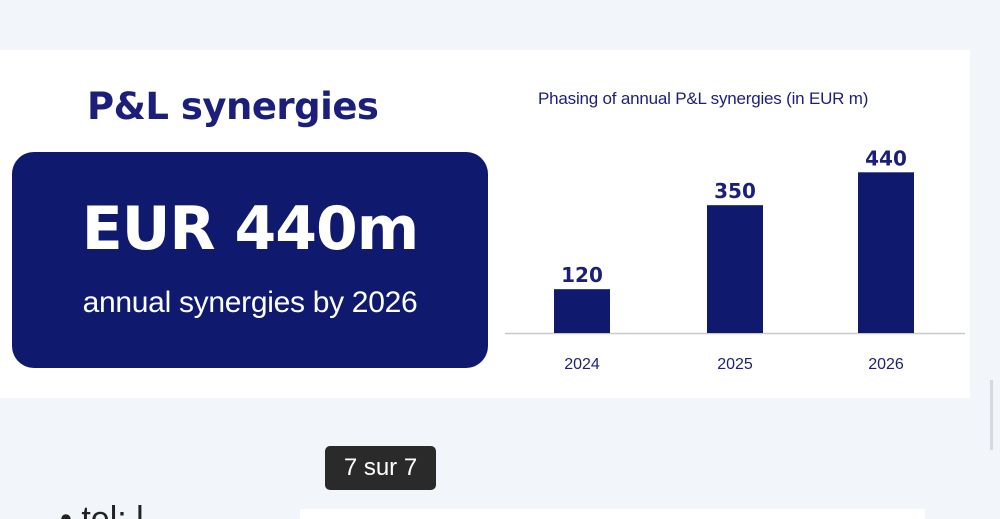  Describe the element at coordinates (582, 275) in the screenshot. I see `data-label-2024: 120` at that location.